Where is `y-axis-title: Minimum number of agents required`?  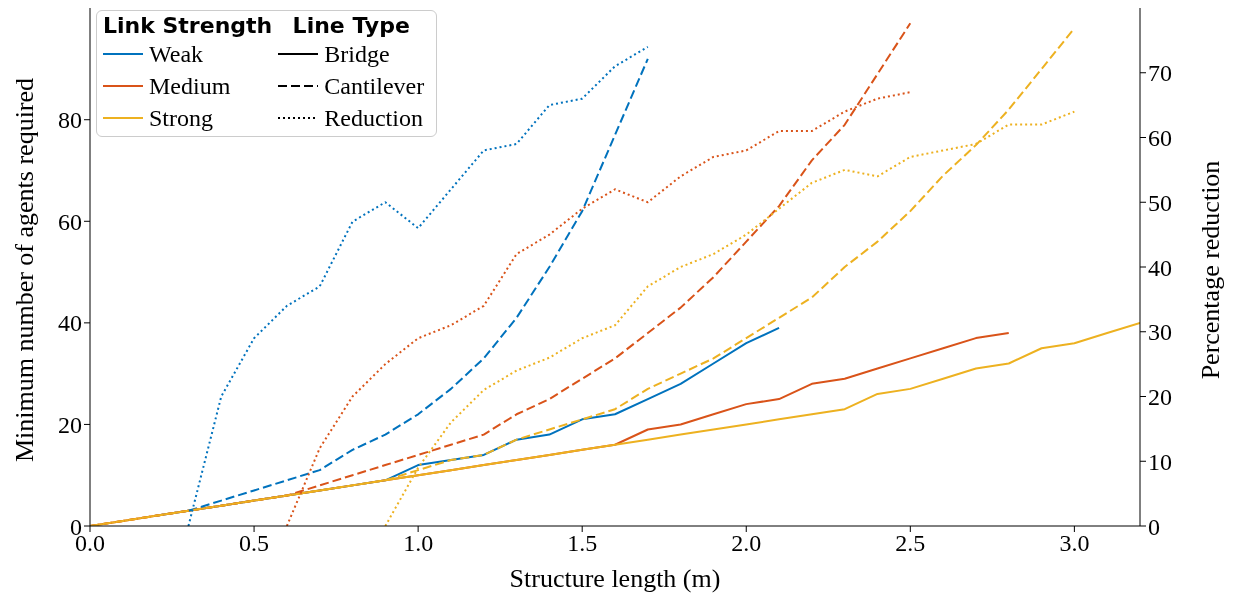
y-axis-title: Minimum number of agents required is located at coordinates (25, 269).